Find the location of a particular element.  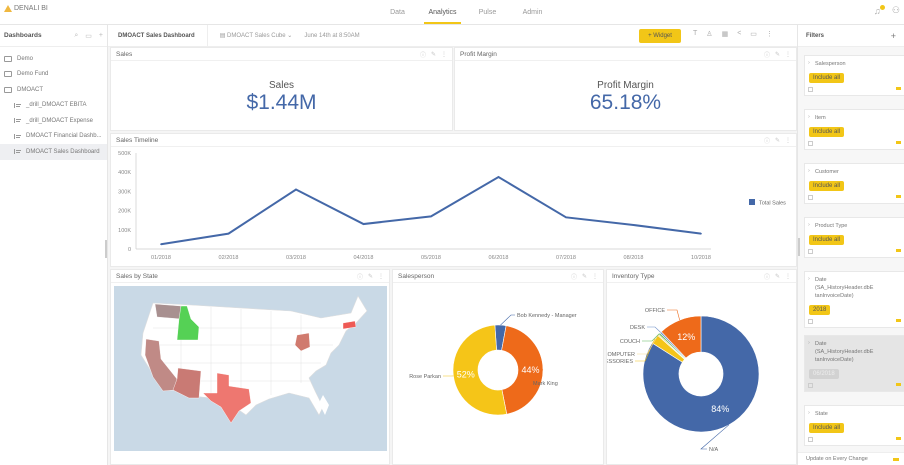

filter-name: Salesperson is located at coordinates (854, 62).